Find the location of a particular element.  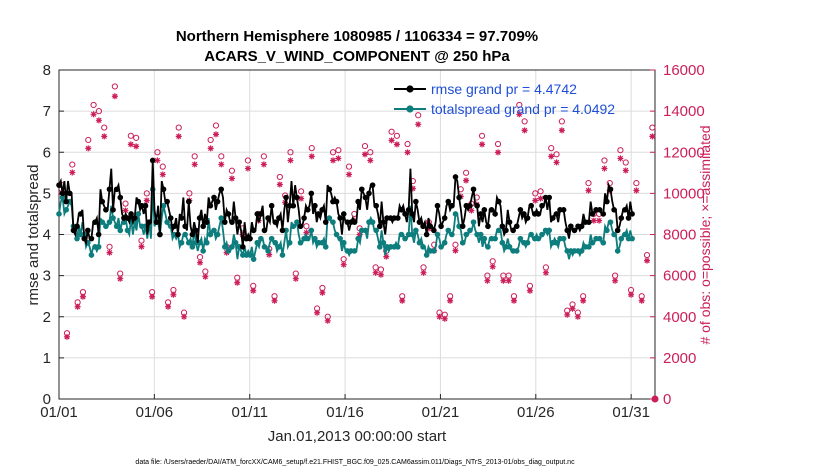

y-tick-label: 4 is located at coordinates (47, 235).